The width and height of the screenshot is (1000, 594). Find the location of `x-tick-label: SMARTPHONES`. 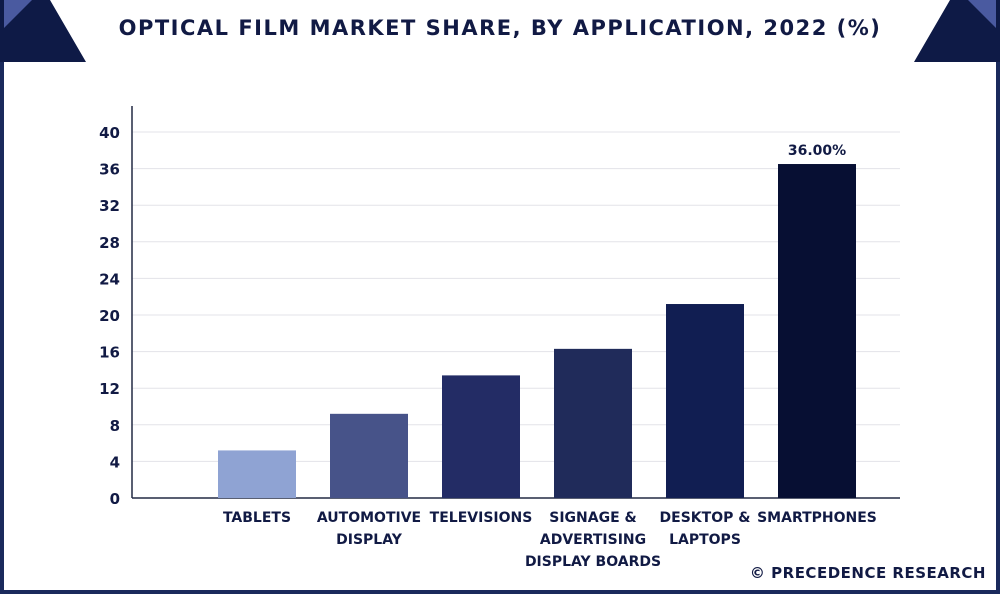

x-tick-label: SMARTPHONES is located at coordinates (817, 518).